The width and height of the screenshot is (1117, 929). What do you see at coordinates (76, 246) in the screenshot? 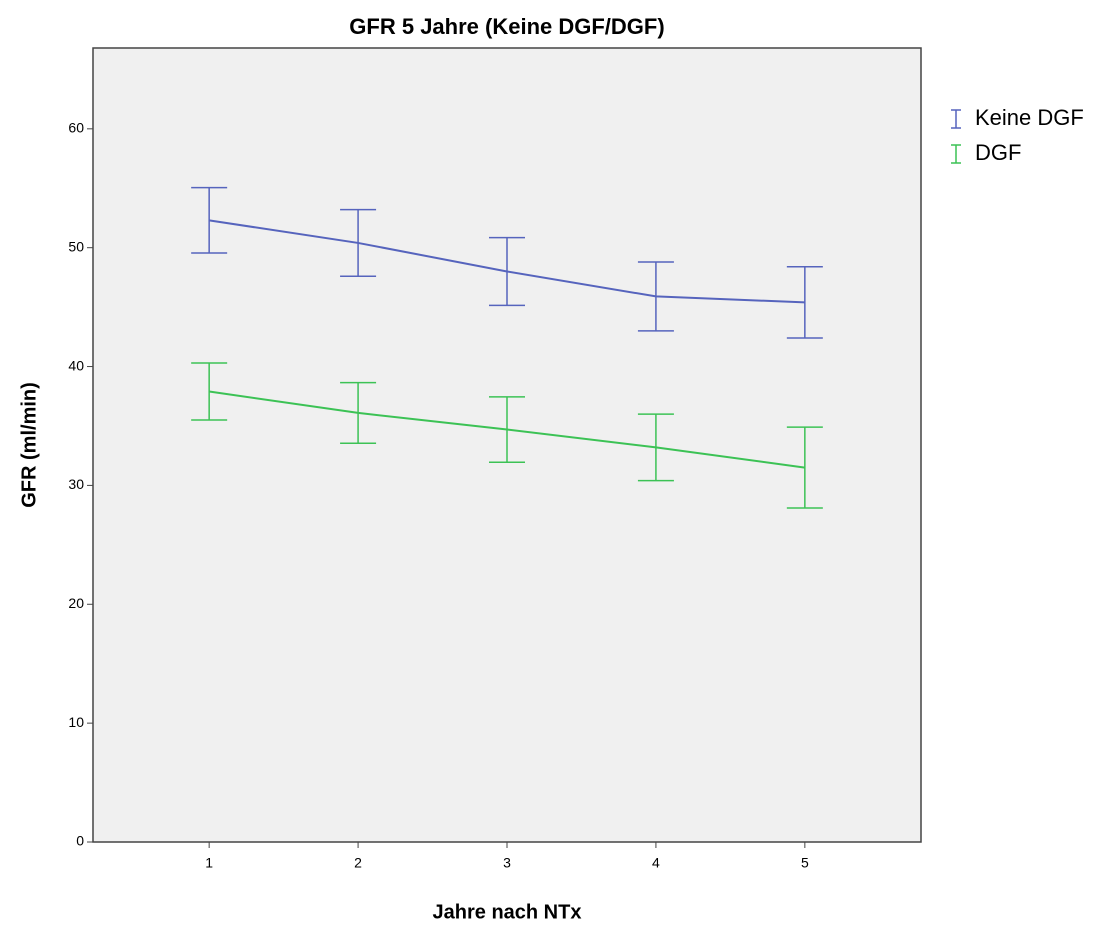
I see `y-tick-label: 50` at bounding box center [76, 246].